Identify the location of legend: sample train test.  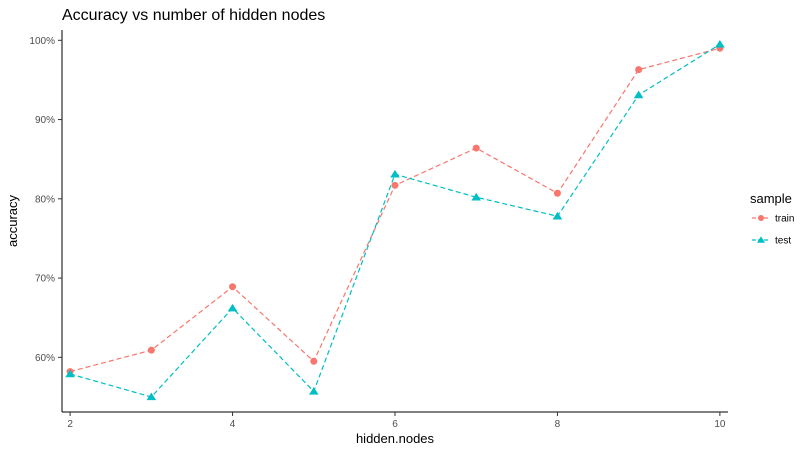
(772, 219).